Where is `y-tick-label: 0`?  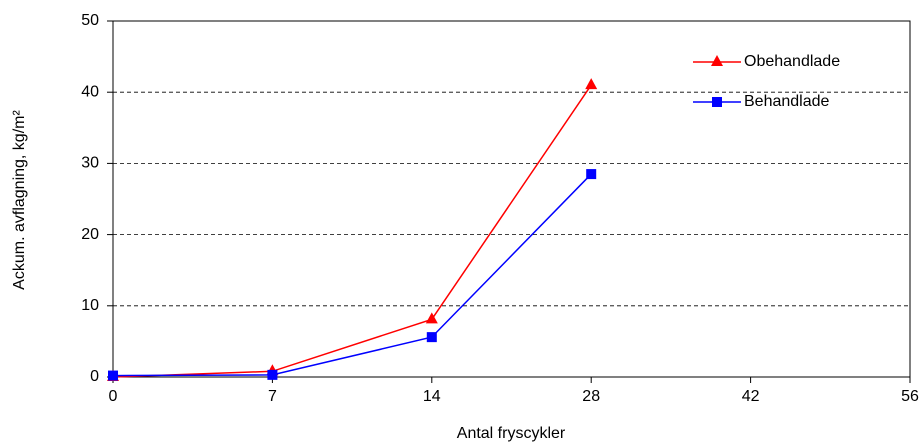
y-tick-label: 0 is located at coordinates (94, 376).